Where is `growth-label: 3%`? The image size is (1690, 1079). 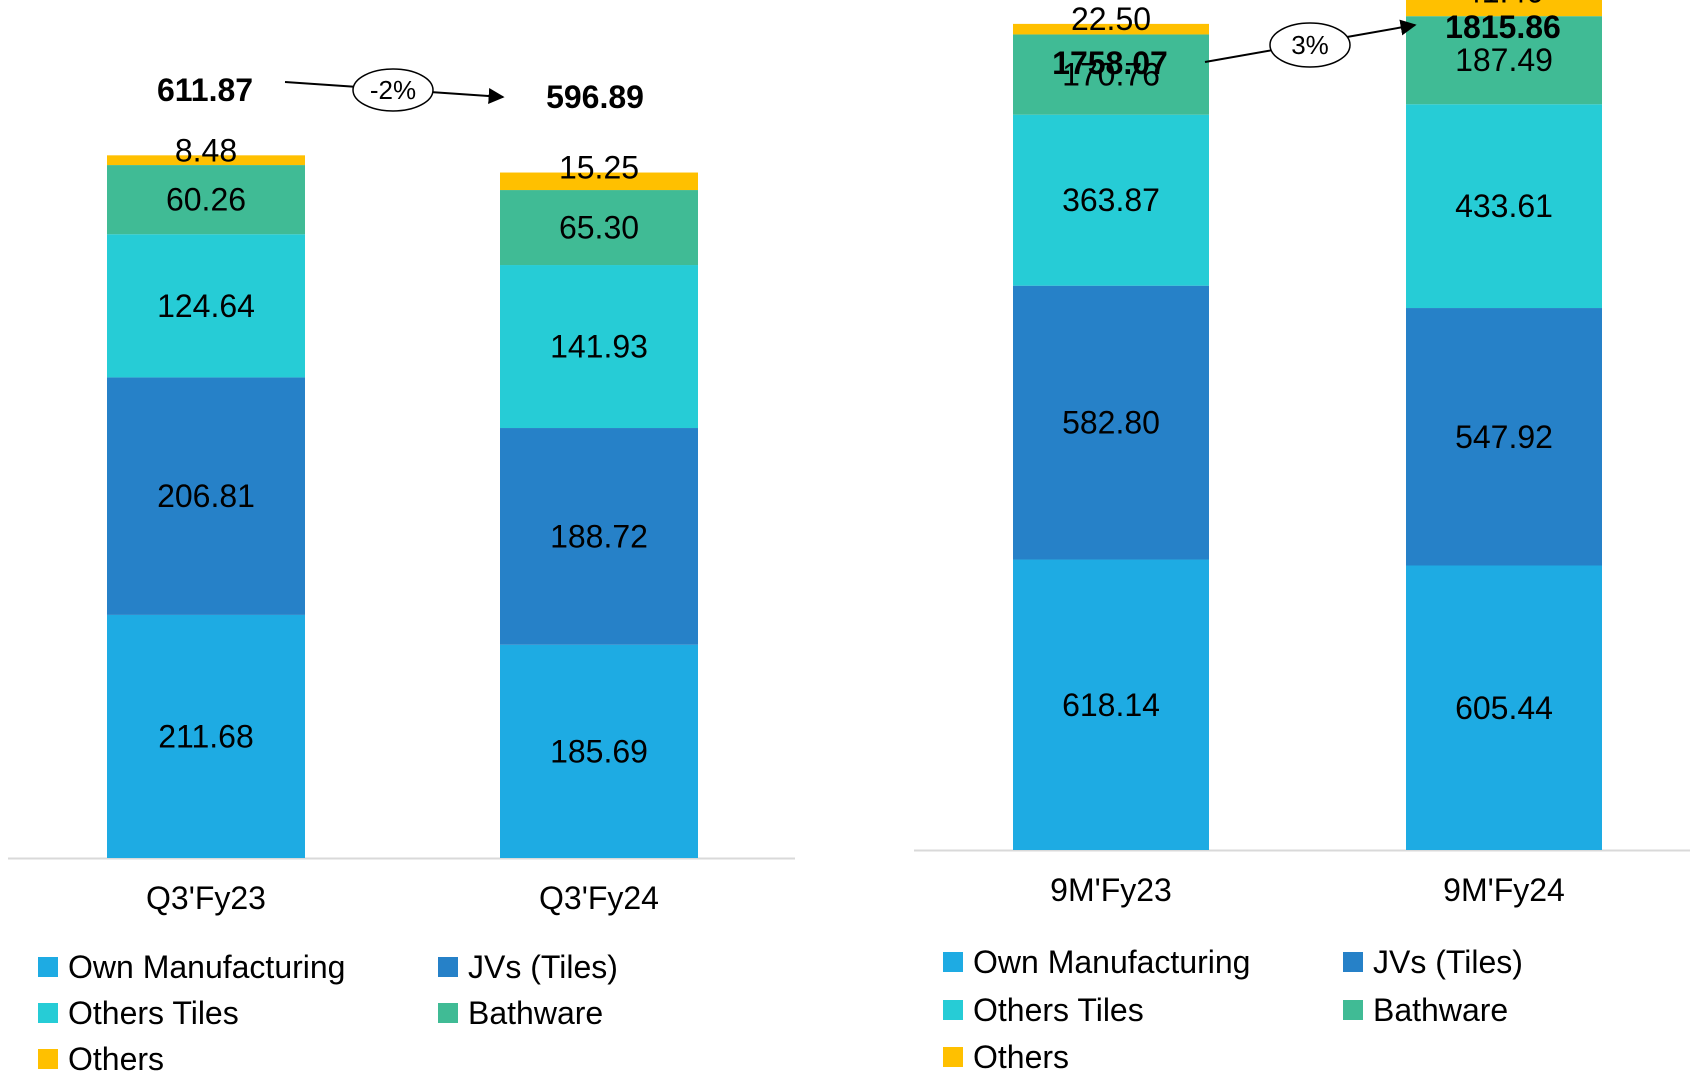 growth-label: 3% is located at coordinates (1310, 45).